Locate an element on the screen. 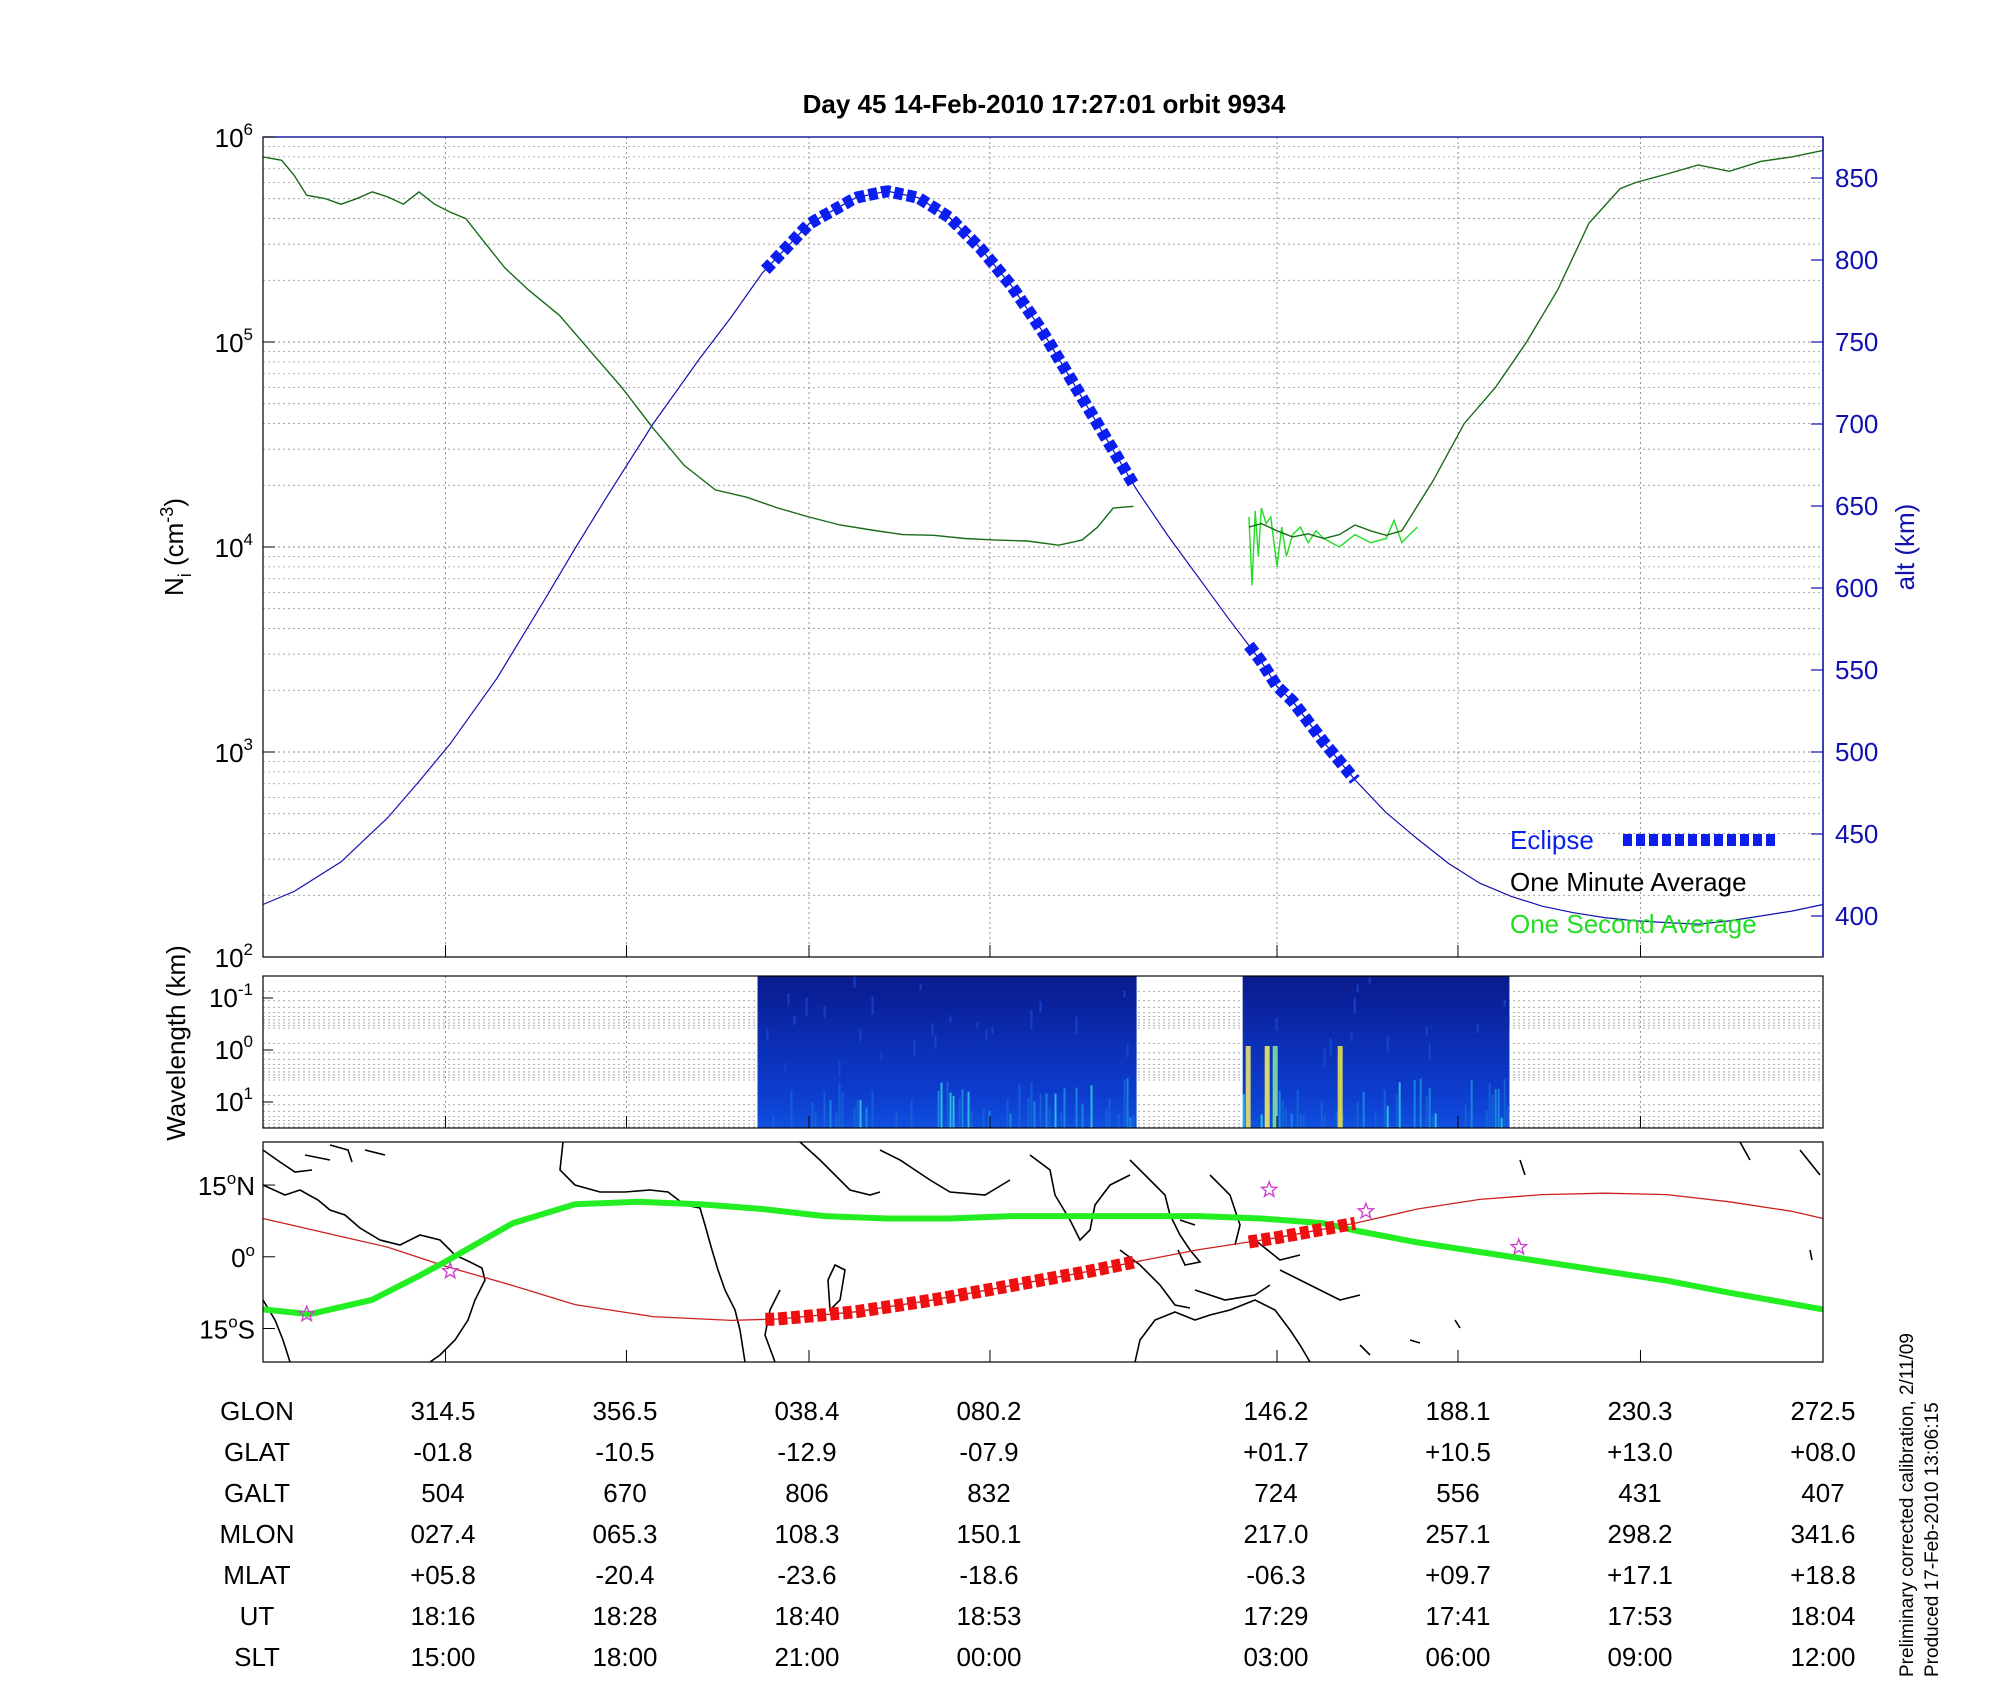 The image size is (2000, 1705). spectrogram-tick-label: 10⁰ is located at coordinates (234, 1048).